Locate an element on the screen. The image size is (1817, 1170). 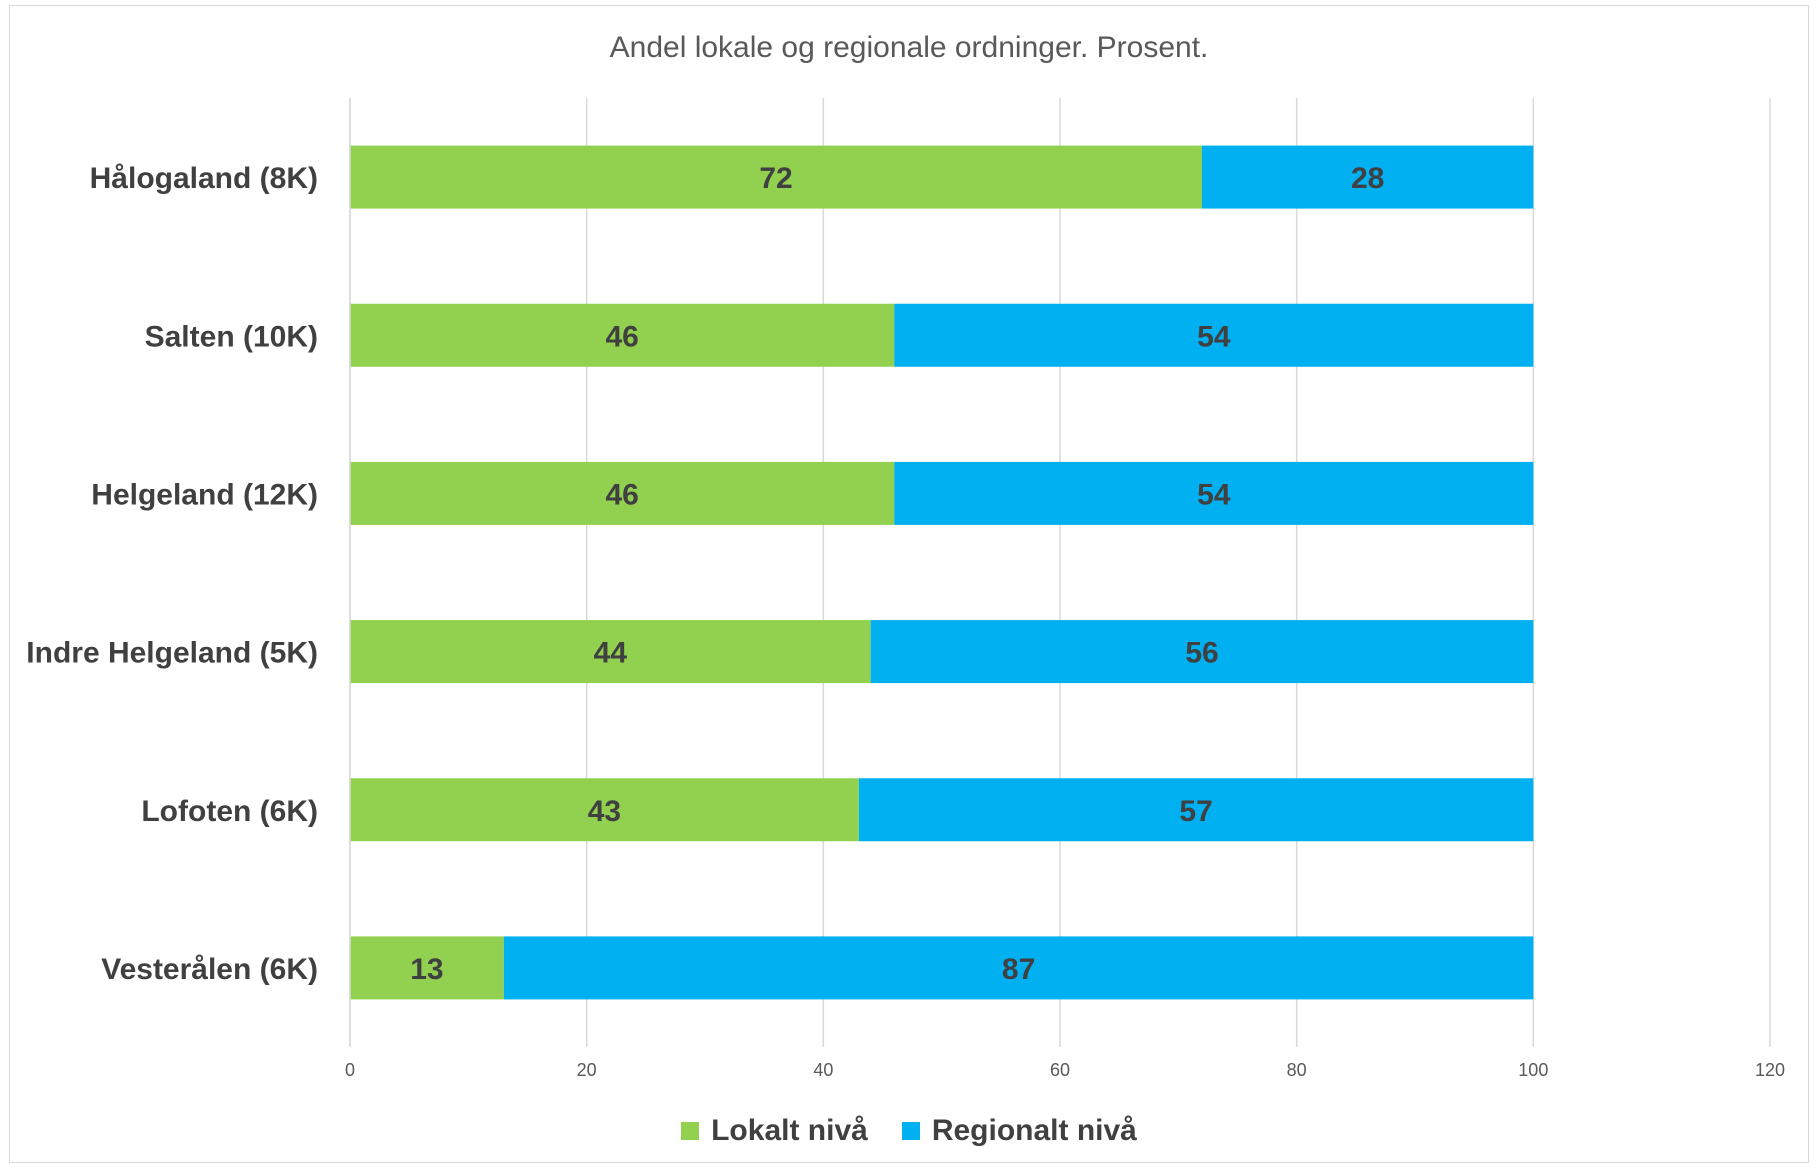
data-label-lokalt-0: 72 is located at coordinates (775, 178).